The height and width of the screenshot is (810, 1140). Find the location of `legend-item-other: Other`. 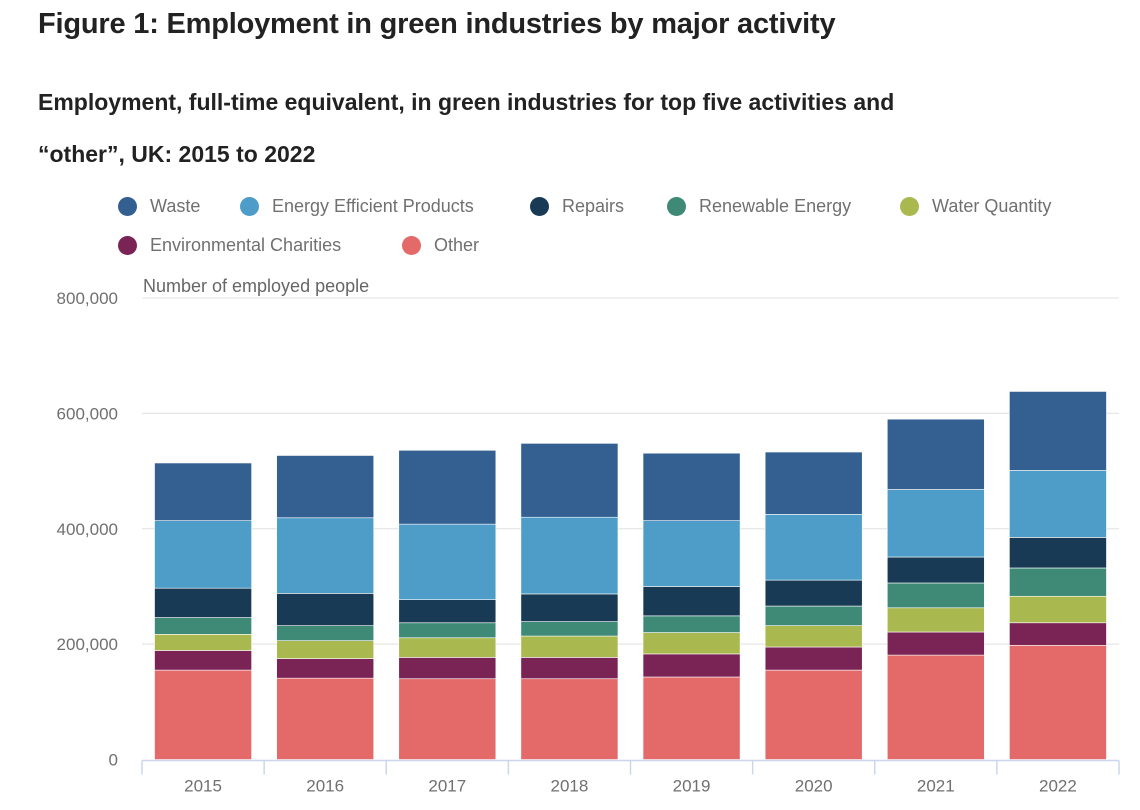

legend-item-other: Other is located at coordinates (440, 245).